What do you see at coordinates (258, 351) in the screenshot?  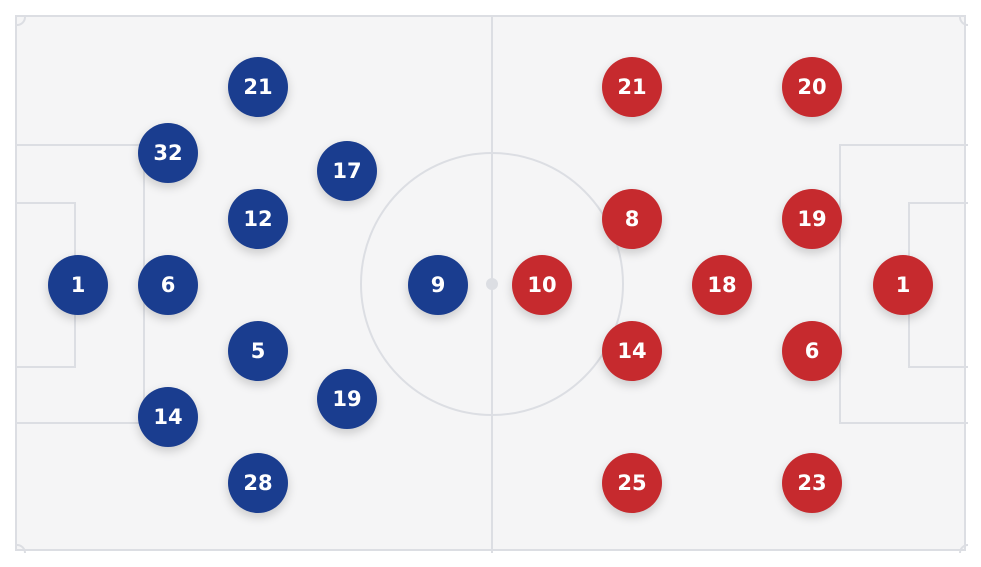 I see `home-player-marker: 5` at bounding box center [258, 351].